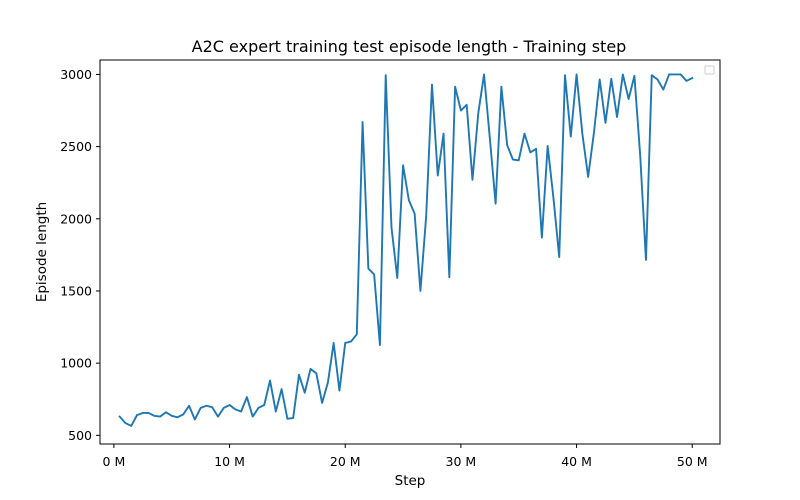 This screenshot has height=500, width=800. What do you see at coordinates (345, 461) in the screenshot?
I see `x-tick-label: 20 M` at bounding box center [345, 461].